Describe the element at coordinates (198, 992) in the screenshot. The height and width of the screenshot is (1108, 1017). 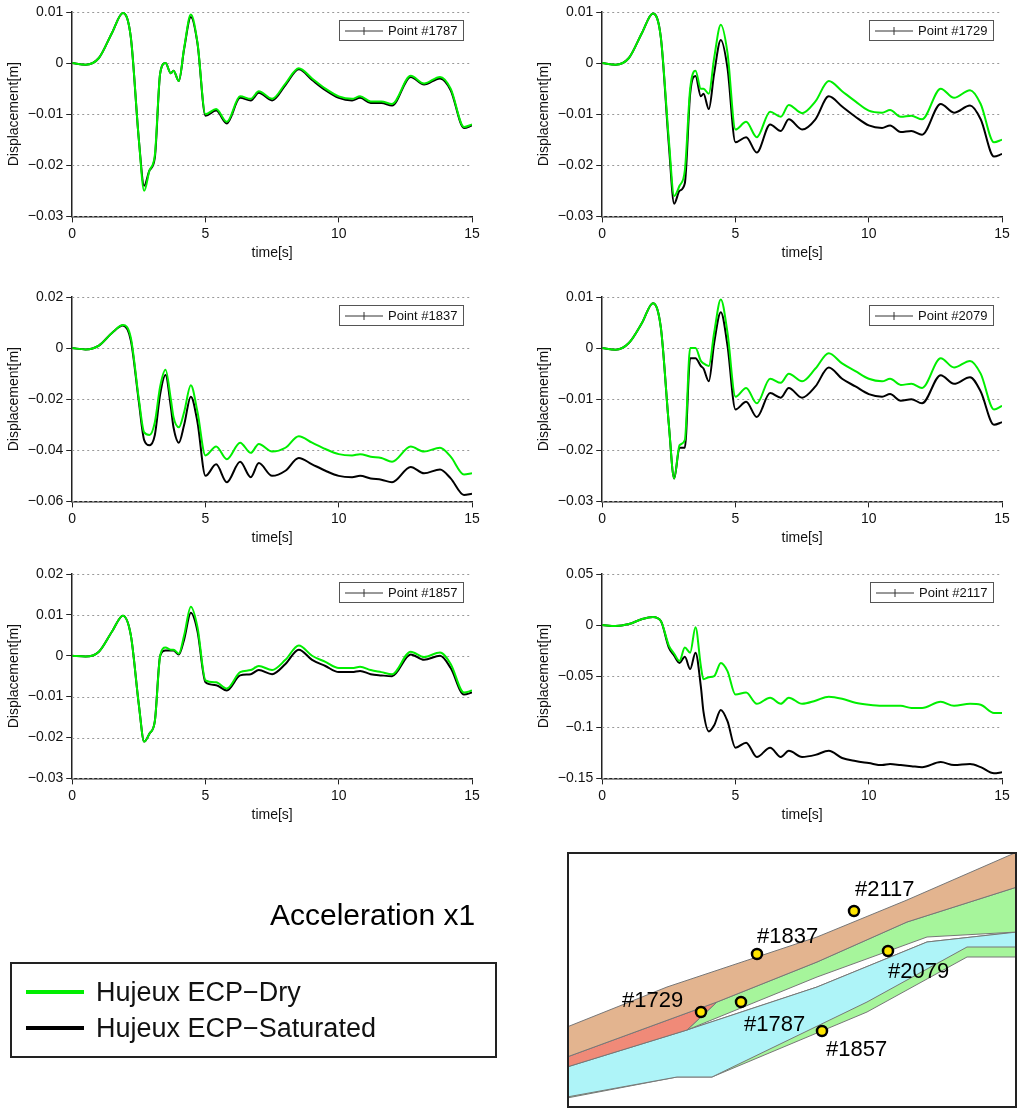
I see `legend-label: Hujeux ECP−Dry` at that location.